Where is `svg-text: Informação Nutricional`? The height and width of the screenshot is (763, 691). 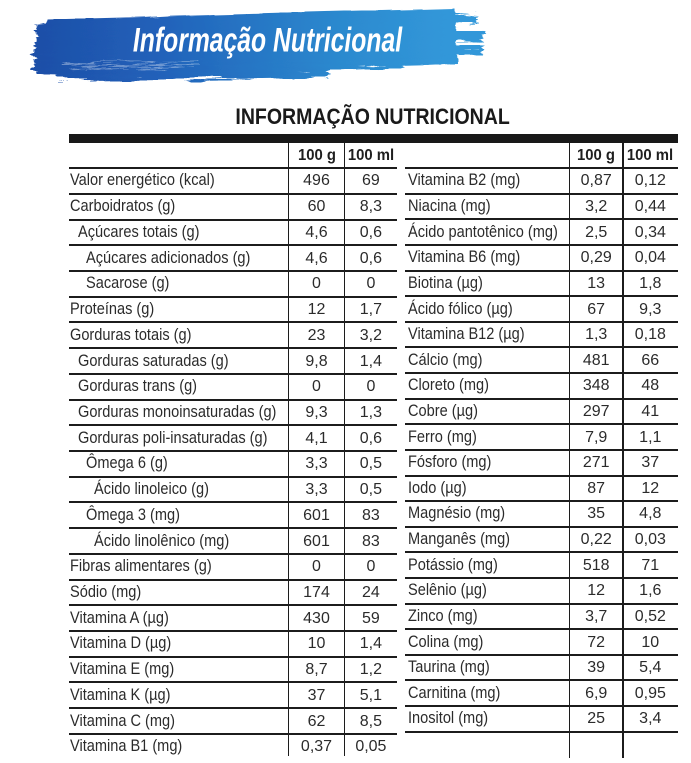 svg-text: Informação Nutricional is located at coordinates (268, 41).